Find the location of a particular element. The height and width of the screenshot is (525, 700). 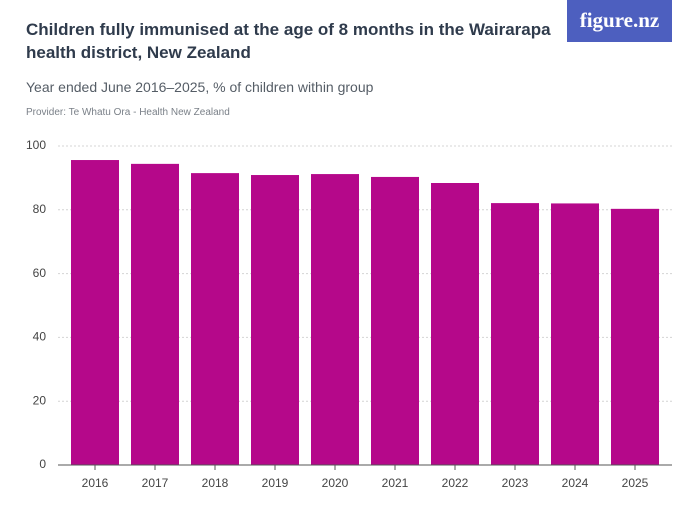

x-tick-label: 2024 is located at coordinates (575, 483).